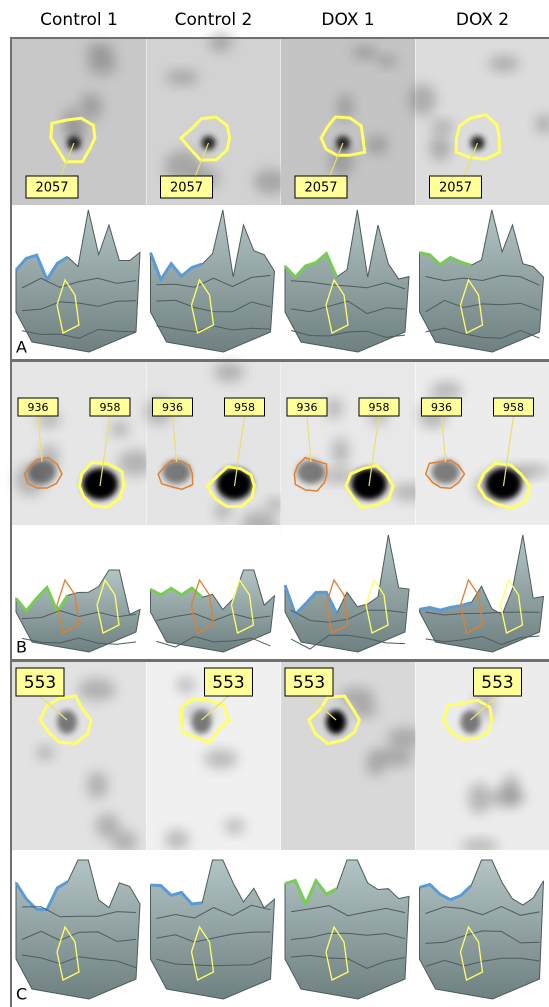  What do you see at coordinates (11, 522) in the screenshot?
I see `left-border` at bounding box center [11, 522].